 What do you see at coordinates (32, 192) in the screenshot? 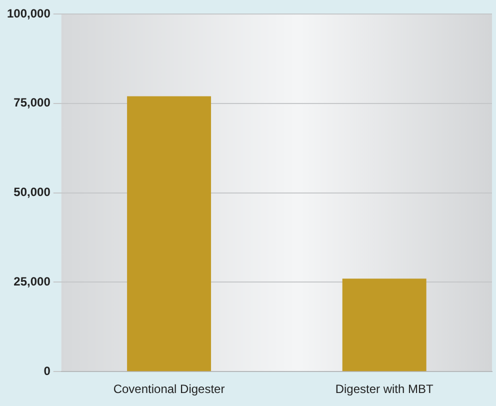
I see `y-tick-label: 50,000` at bounding box center [32, 192].